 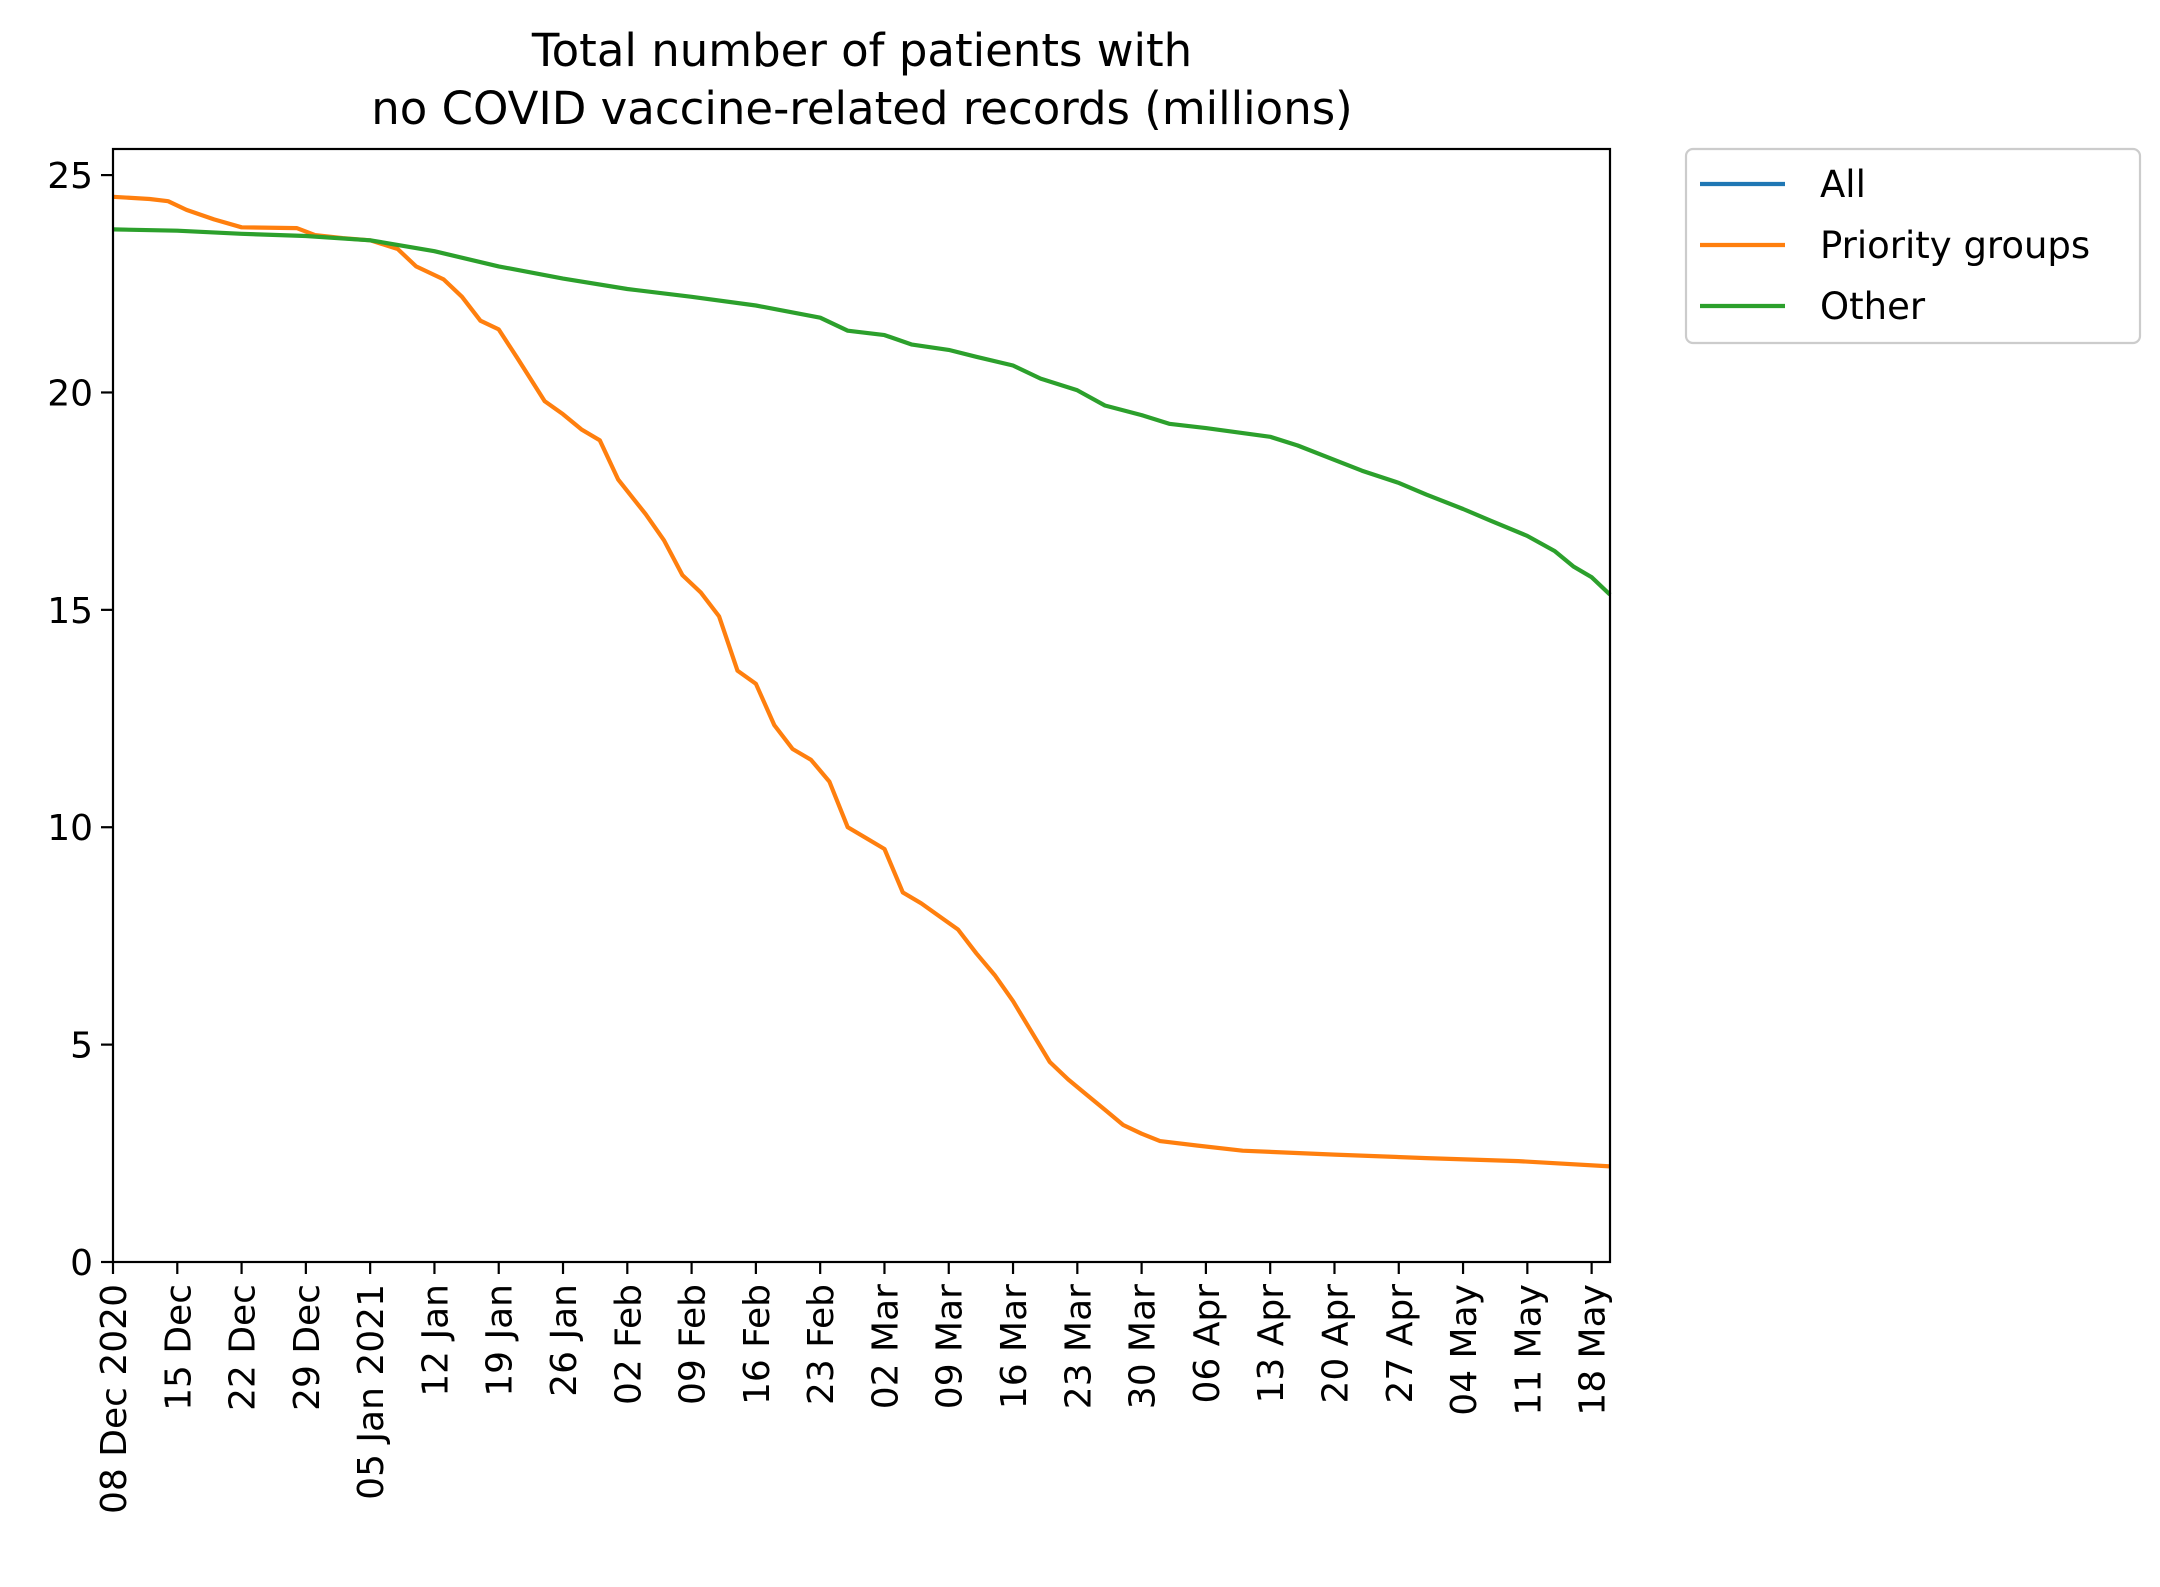 What do you see at coordinates (1143, 1346) in the screenshot?
I see `x-tick-label: 30 Mar` at bounding box center [1143, 1346].